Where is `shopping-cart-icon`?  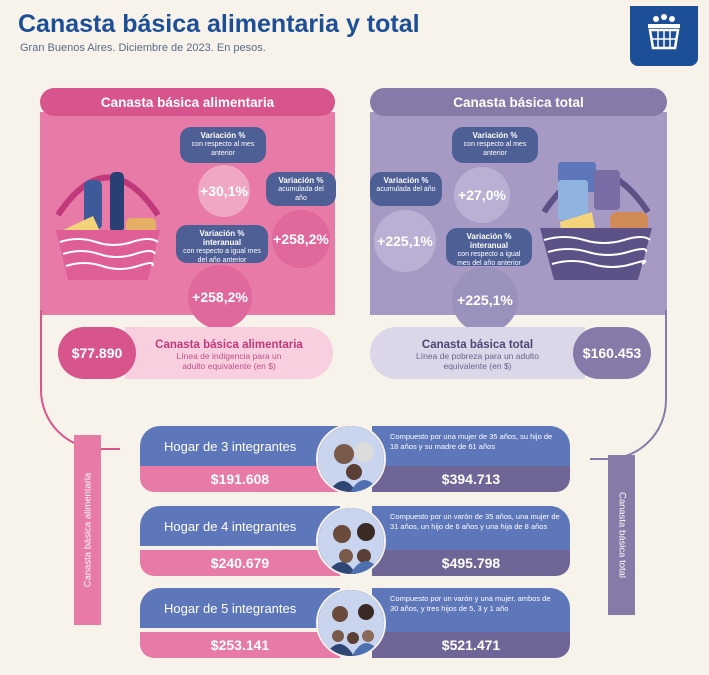
shopping-cart-icon is located at coordinates (664, 36).